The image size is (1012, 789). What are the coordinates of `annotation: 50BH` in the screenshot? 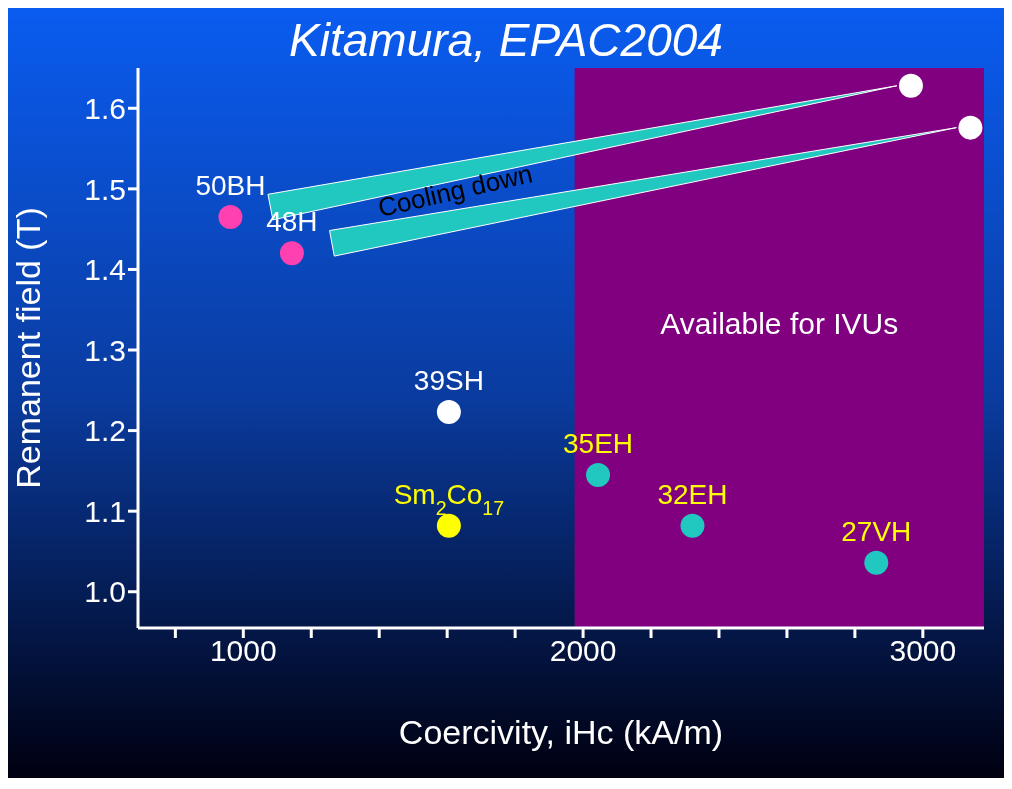 It's located at (230, 186).